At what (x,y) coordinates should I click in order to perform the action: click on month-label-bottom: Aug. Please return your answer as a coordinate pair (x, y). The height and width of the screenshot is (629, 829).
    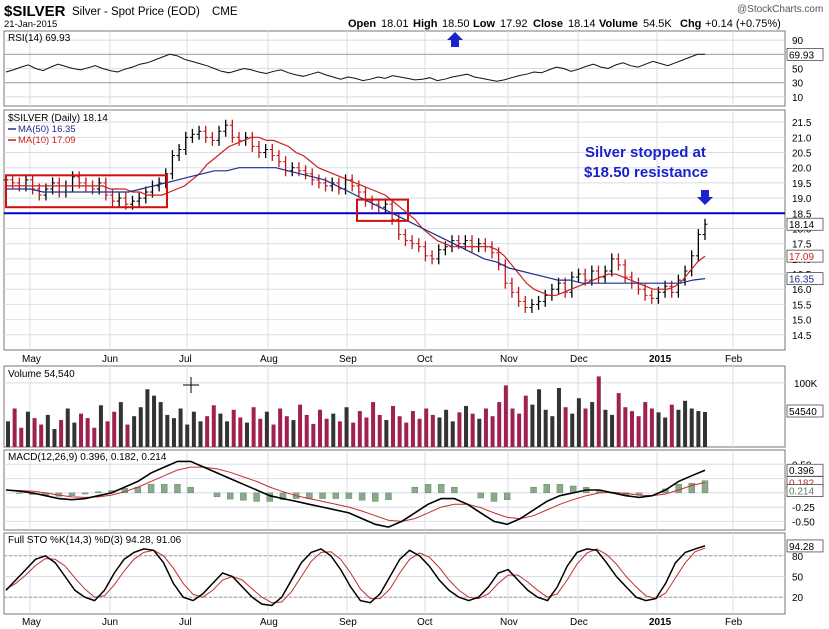
    Looking at the image, I should click on (269, 622).